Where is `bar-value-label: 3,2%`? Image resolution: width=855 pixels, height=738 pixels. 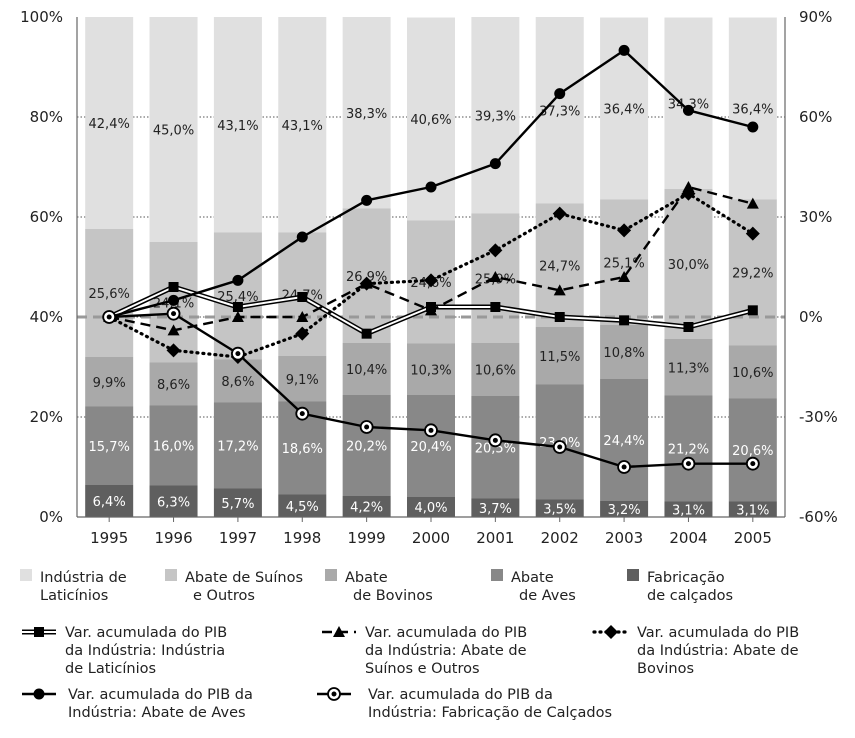 bar-value-label: 3,2% is located at coordinates (624, 510).